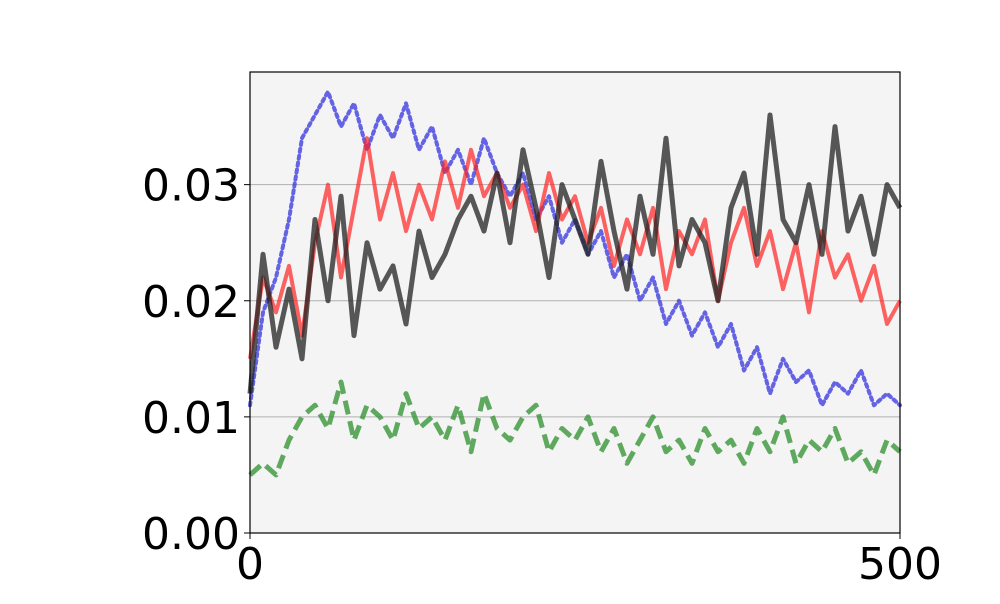 The width and height of the screenshot is (1000, 604). Describe the element at coordinates (575, 428) in the screenshot. I see `series-line` at that location.